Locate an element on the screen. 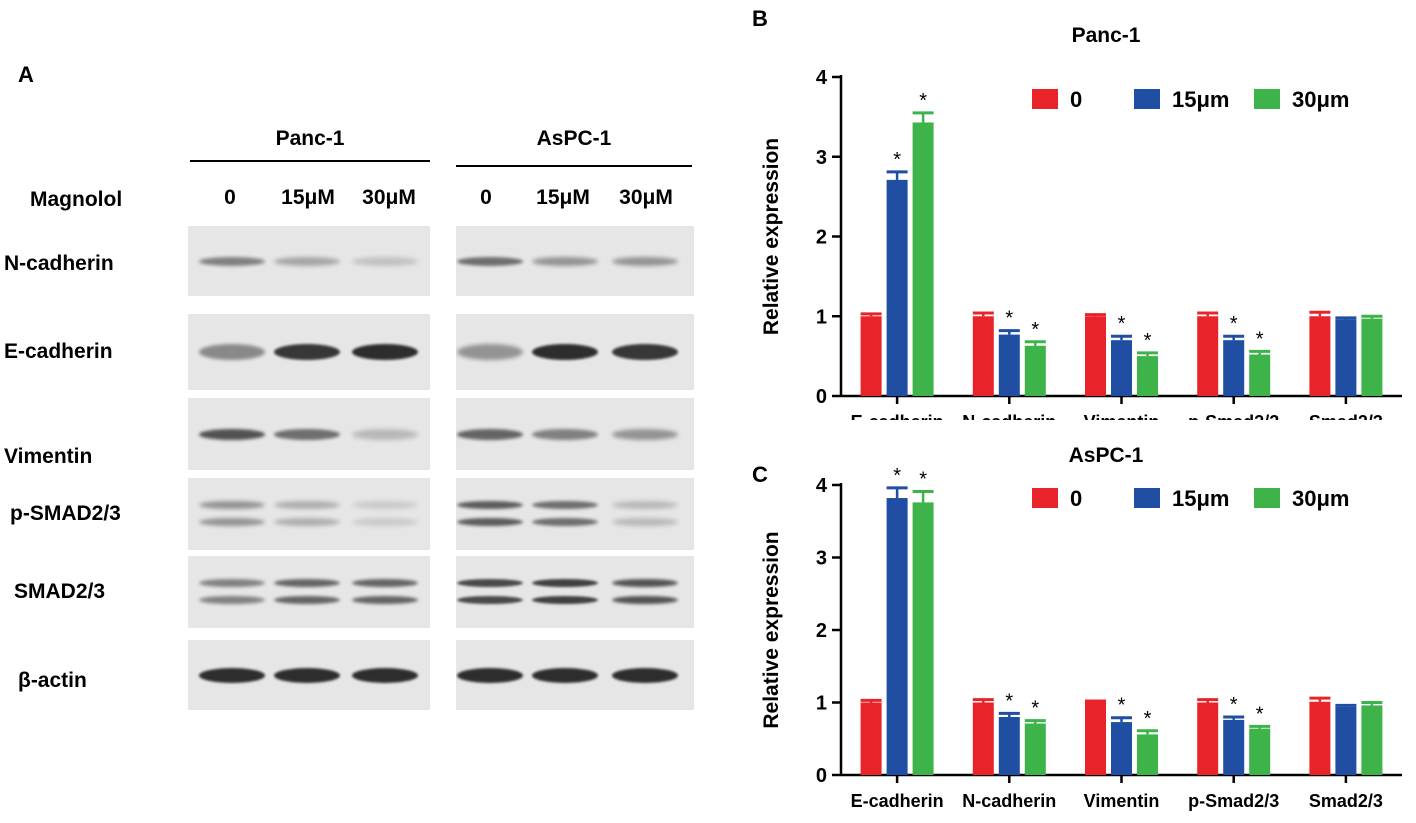 This screenshot has width=1416, height=823. protein-label-n-cadherin: N-cadherin is located at coordinates (59, 263).